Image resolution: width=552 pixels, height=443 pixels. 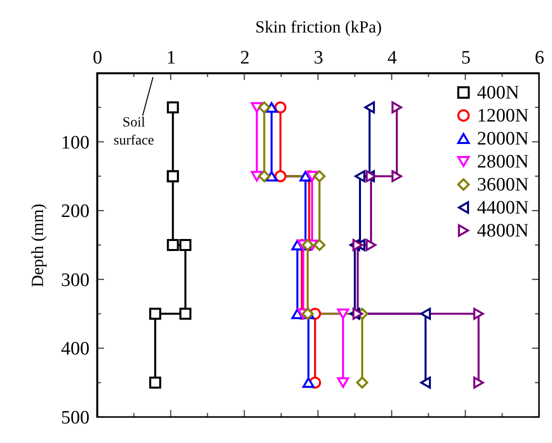 What do you see at coordinates (319, 58) in the screenshot?
I see `x-tick-label: 3` at bounding box center [319, 58].